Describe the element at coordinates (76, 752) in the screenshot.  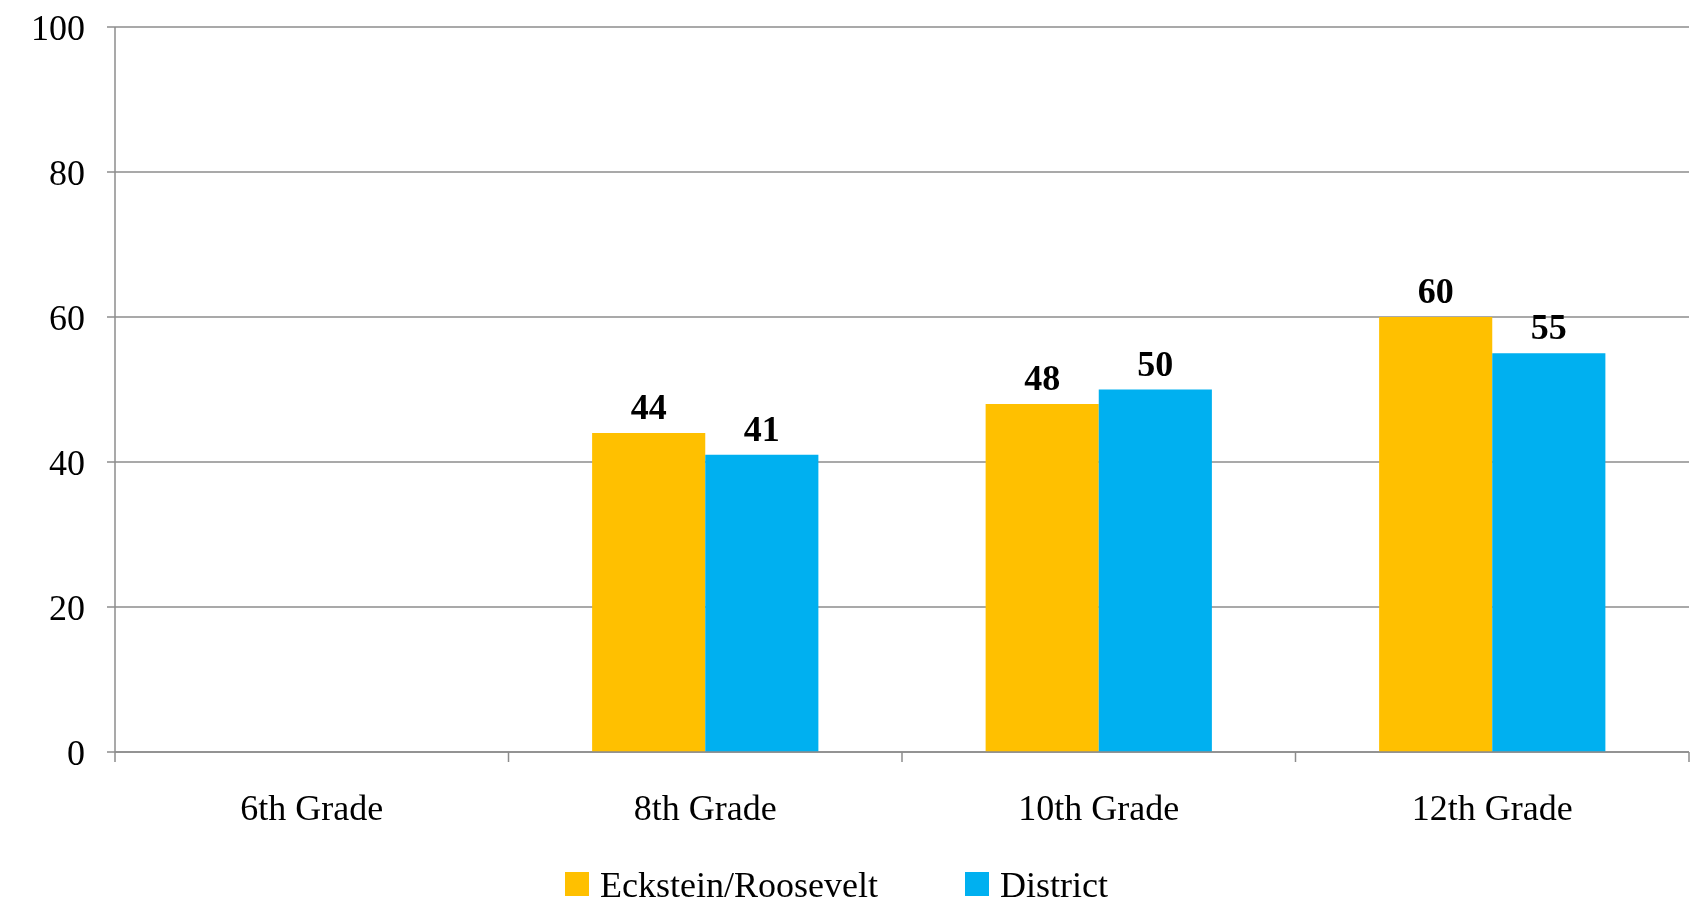
I see `y-tick-label: 0` at that location.